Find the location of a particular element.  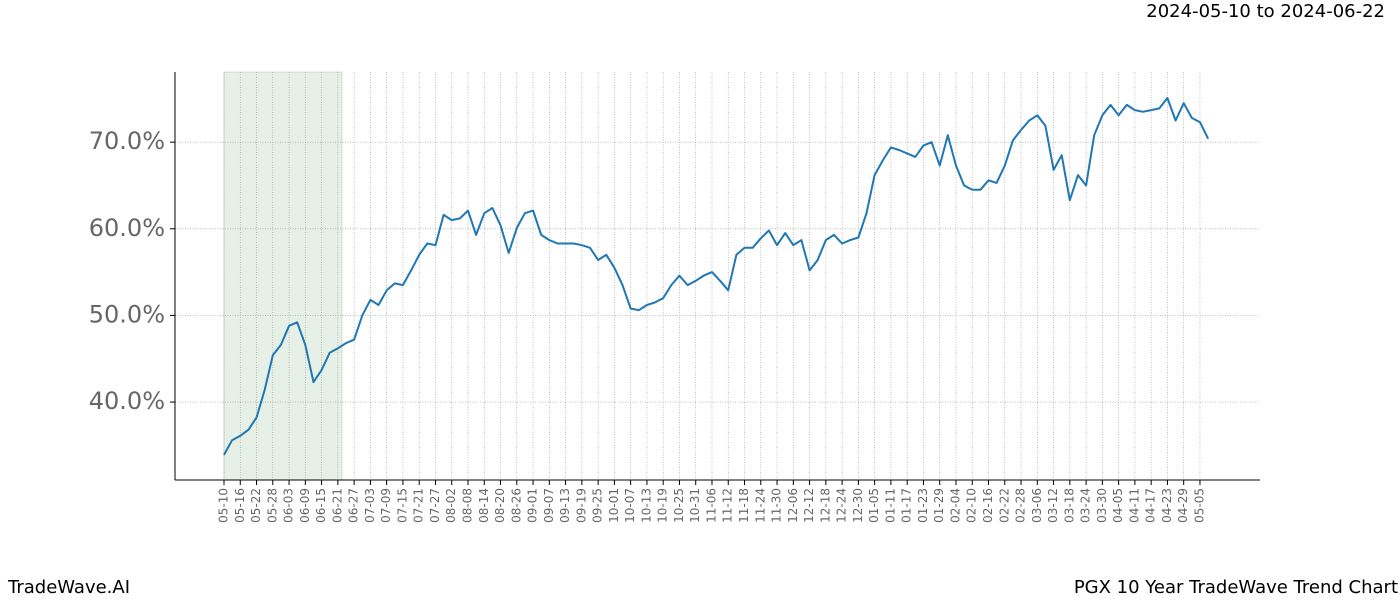

x-tick-label: 11-24 is located at coordinates (760, 505).